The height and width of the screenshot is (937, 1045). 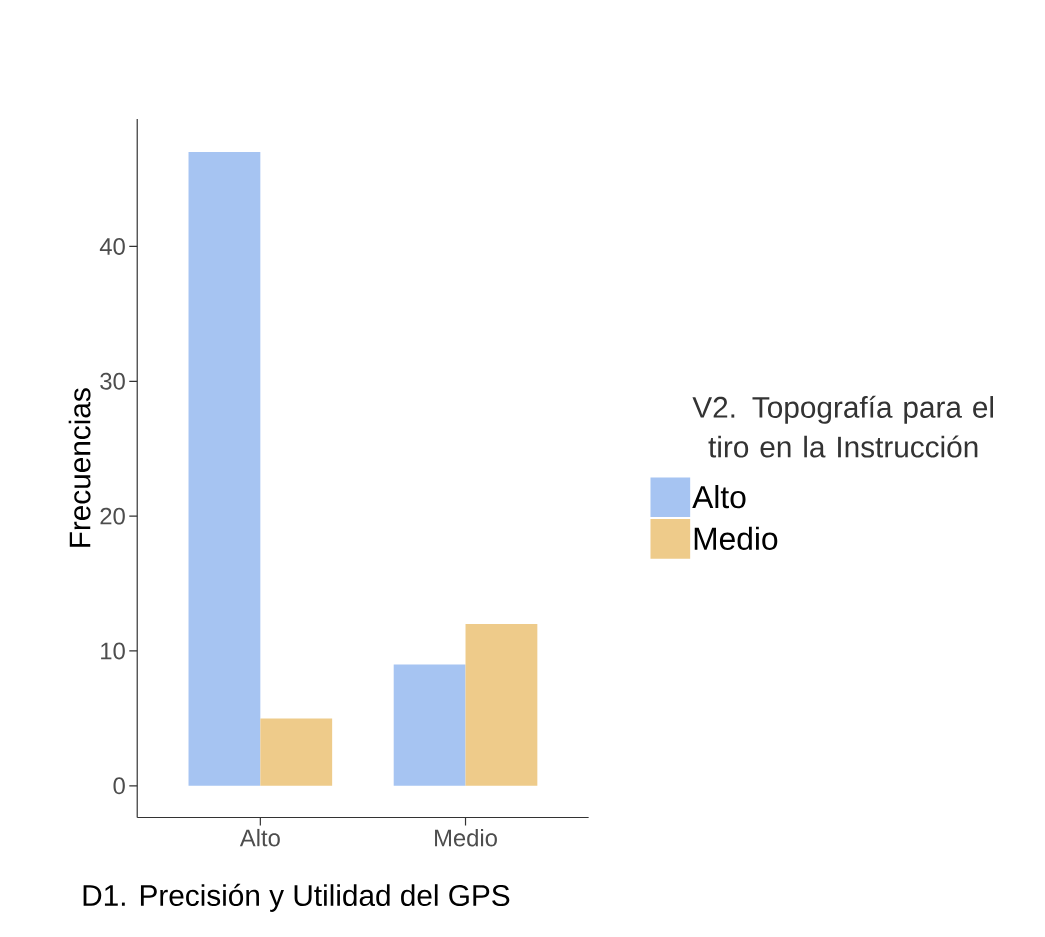 What do you see at coordinates (112, 381) in the screenshot?
I see `y-tick-label: 30` at bounding box center [112, 381].